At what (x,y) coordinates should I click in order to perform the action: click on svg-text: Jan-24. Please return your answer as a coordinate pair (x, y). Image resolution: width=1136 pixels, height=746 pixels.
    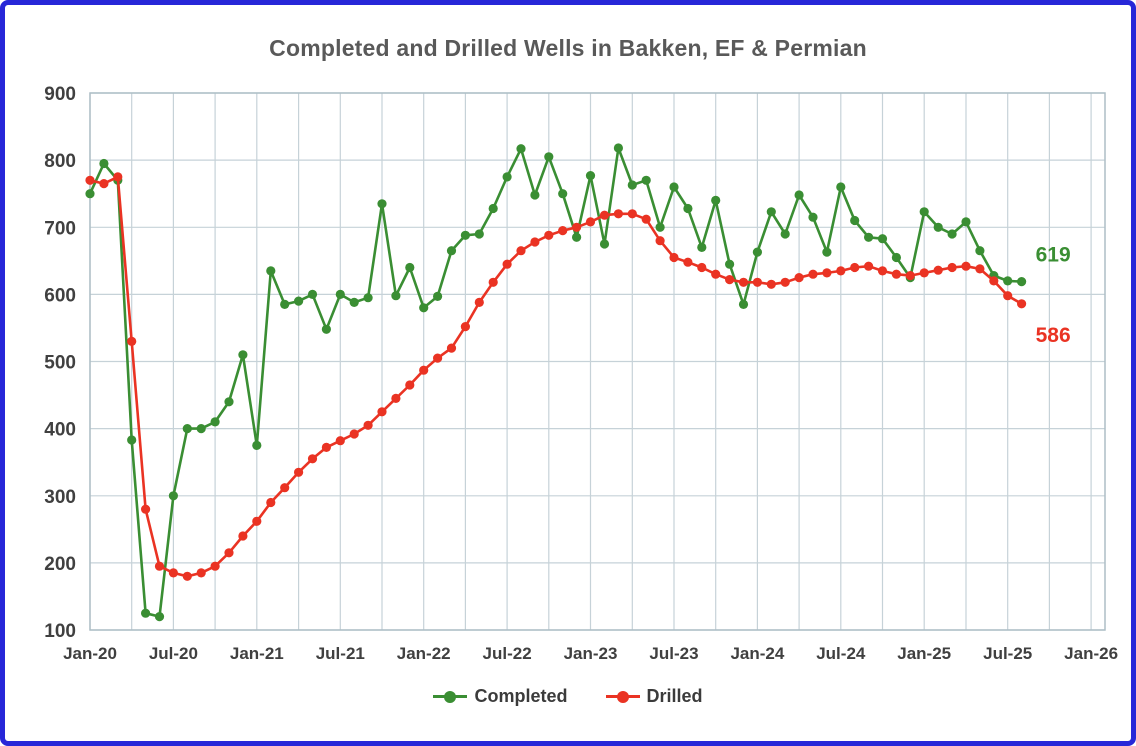
    Looking at the image, I should click on (757, 653).